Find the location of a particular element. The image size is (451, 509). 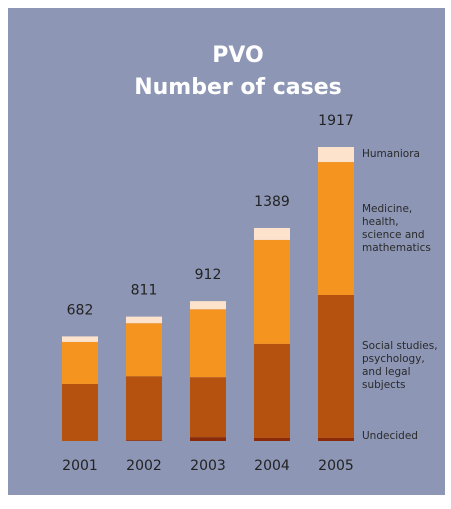

total-label: 1917 is located at coordinates (336, 121).